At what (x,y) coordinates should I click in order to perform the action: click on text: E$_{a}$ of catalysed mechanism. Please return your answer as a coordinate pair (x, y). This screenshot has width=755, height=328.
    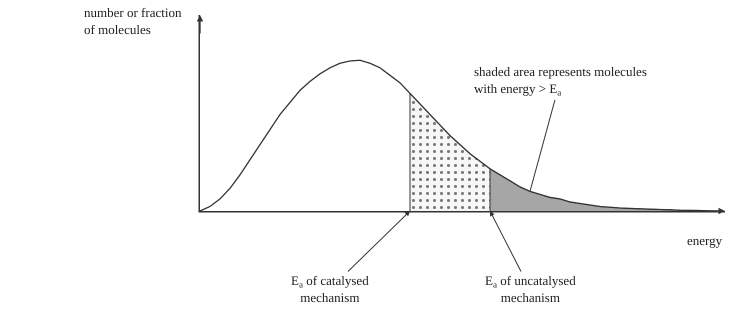
    Looking at the image, I should click on (330, 289).